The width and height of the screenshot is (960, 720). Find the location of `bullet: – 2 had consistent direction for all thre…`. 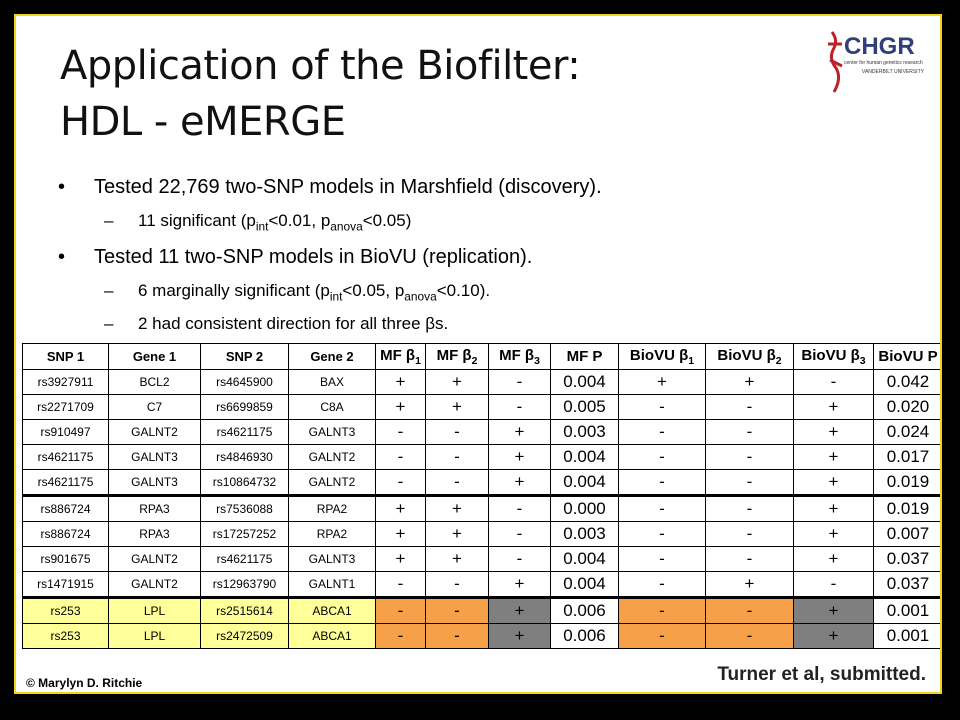

bullet: – 2 had consistent direction for all thre… is located at coordinates (498, 330).